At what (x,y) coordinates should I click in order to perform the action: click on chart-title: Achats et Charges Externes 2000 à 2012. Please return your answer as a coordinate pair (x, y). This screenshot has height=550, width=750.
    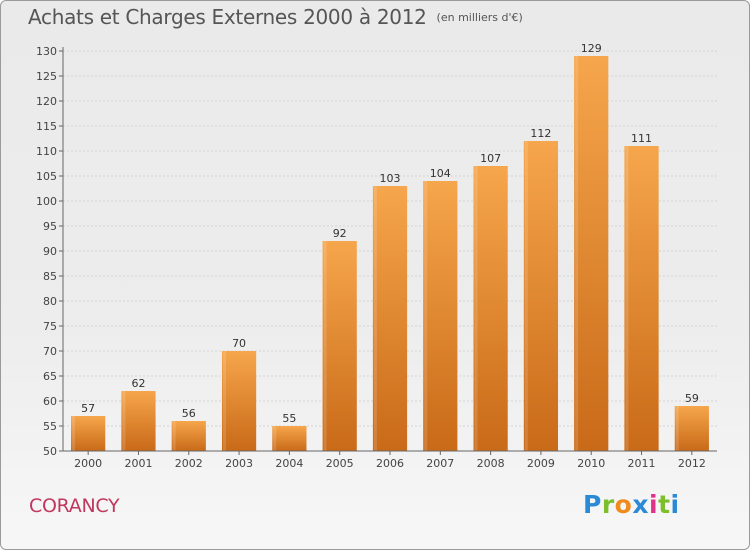
    Looking at the image, I should click on (227, 17).